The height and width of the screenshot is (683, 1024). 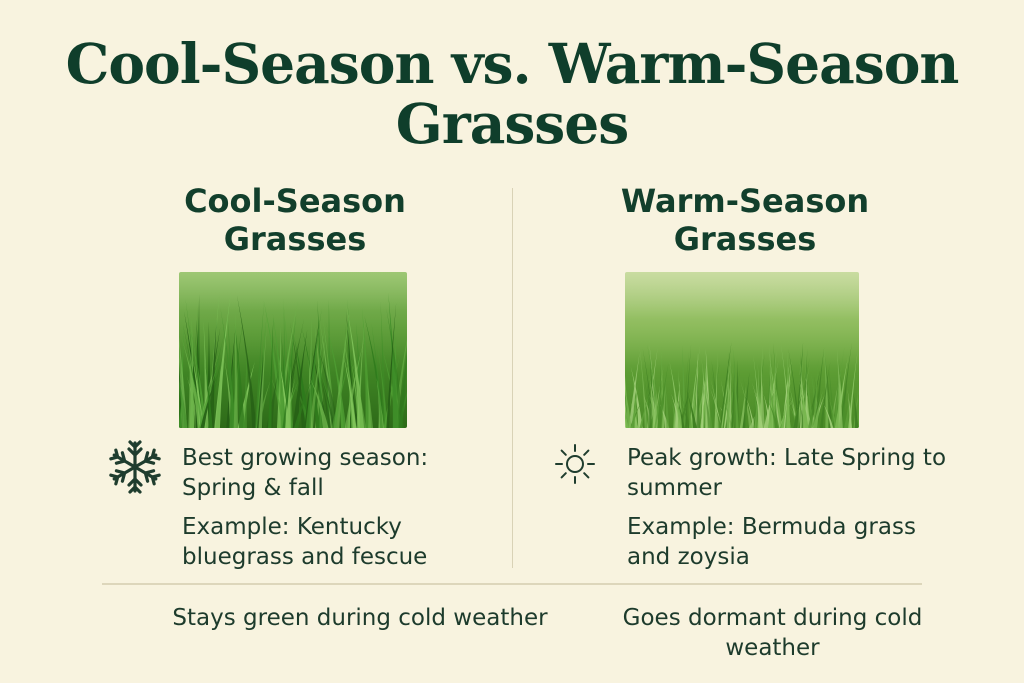 I want to click on warm-season-cold-weather-text: Goes dormant during cold weather, so click(x=772, y=633).